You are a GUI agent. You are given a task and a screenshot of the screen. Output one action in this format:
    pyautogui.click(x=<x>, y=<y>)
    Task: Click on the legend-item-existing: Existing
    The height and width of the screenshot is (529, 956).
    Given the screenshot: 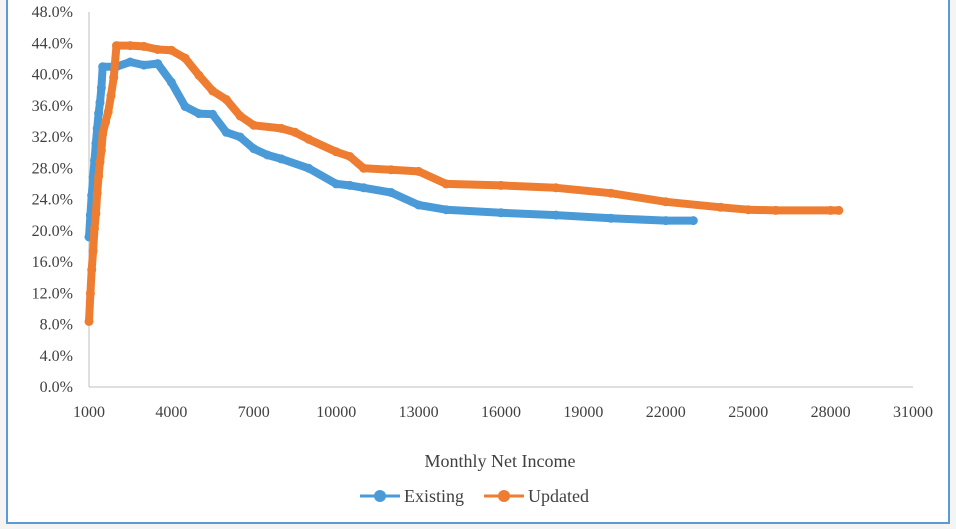 What is the action you would take?
    pyautogui.click(x=412, y=496)
    